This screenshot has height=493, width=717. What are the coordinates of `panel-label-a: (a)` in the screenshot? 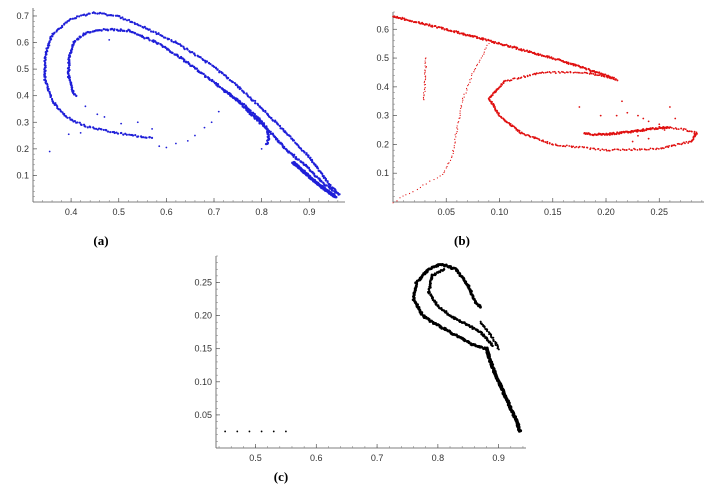 It's located at (100, 240).